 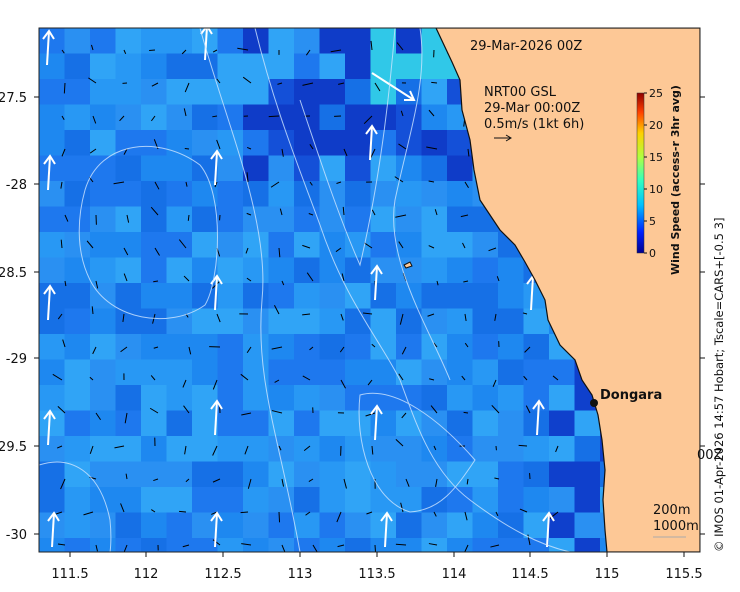 I want to click on colorbar-tick-label: 15, so click(x=656, y=157).